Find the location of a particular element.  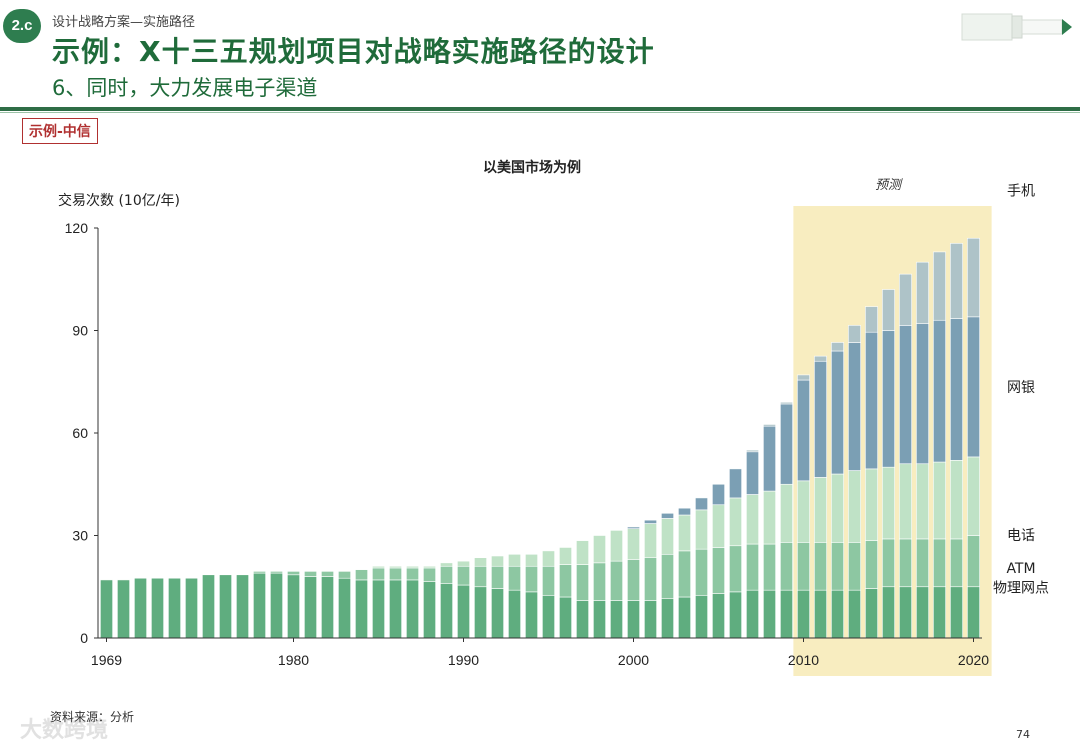

x-tick-label: 1980 is located at coordinates (293, 660).